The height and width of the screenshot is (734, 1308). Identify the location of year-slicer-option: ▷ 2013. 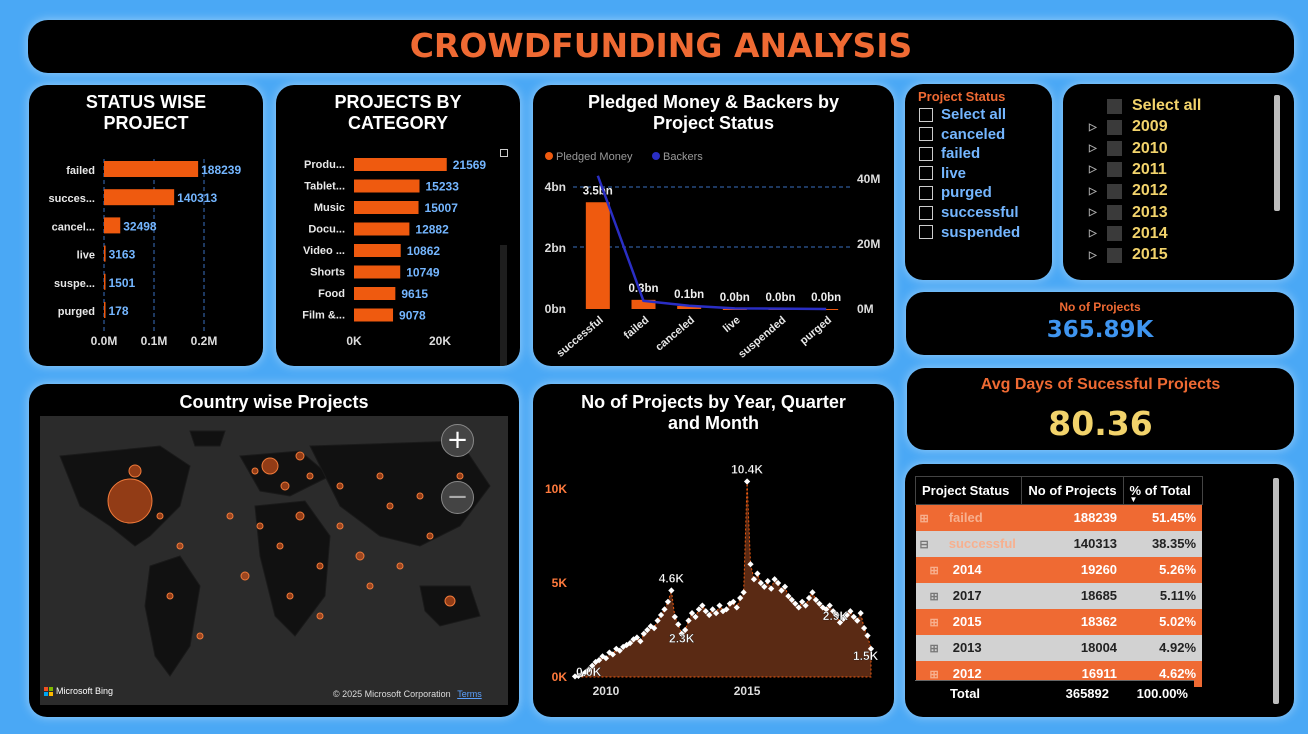
(1128, 213).